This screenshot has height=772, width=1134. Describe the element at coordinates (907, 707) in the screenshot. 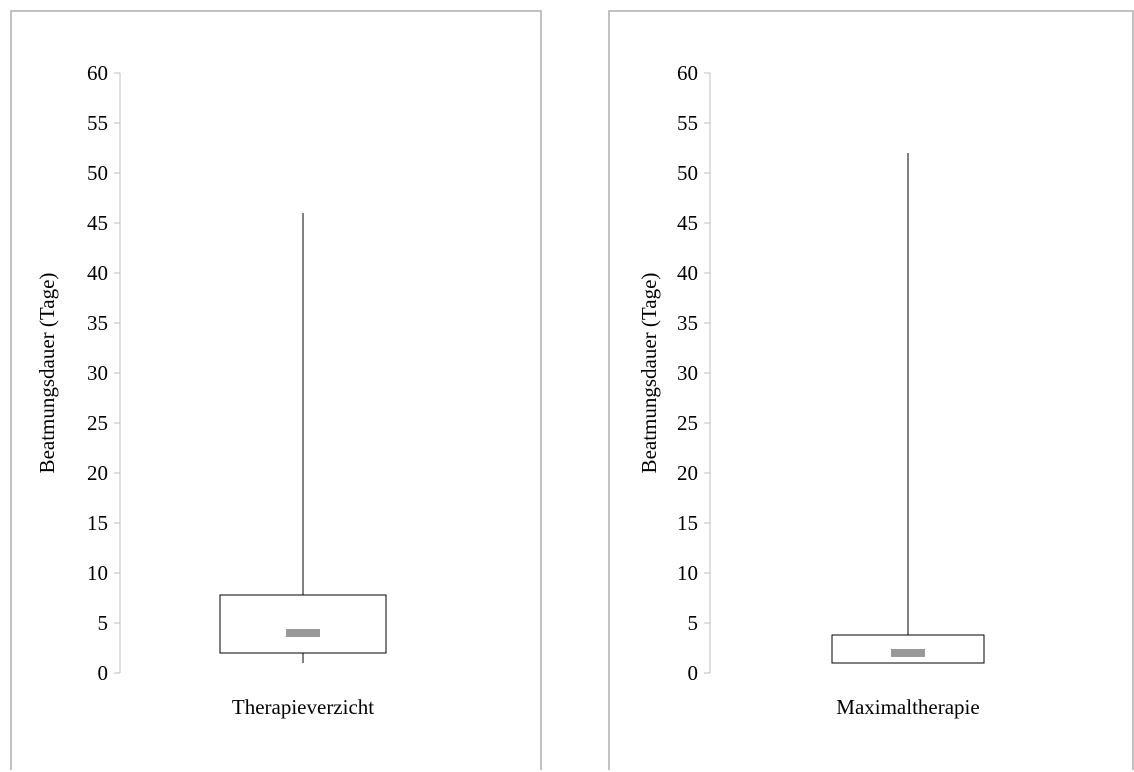

I see `category-label: Maximaltherapie` at that location.